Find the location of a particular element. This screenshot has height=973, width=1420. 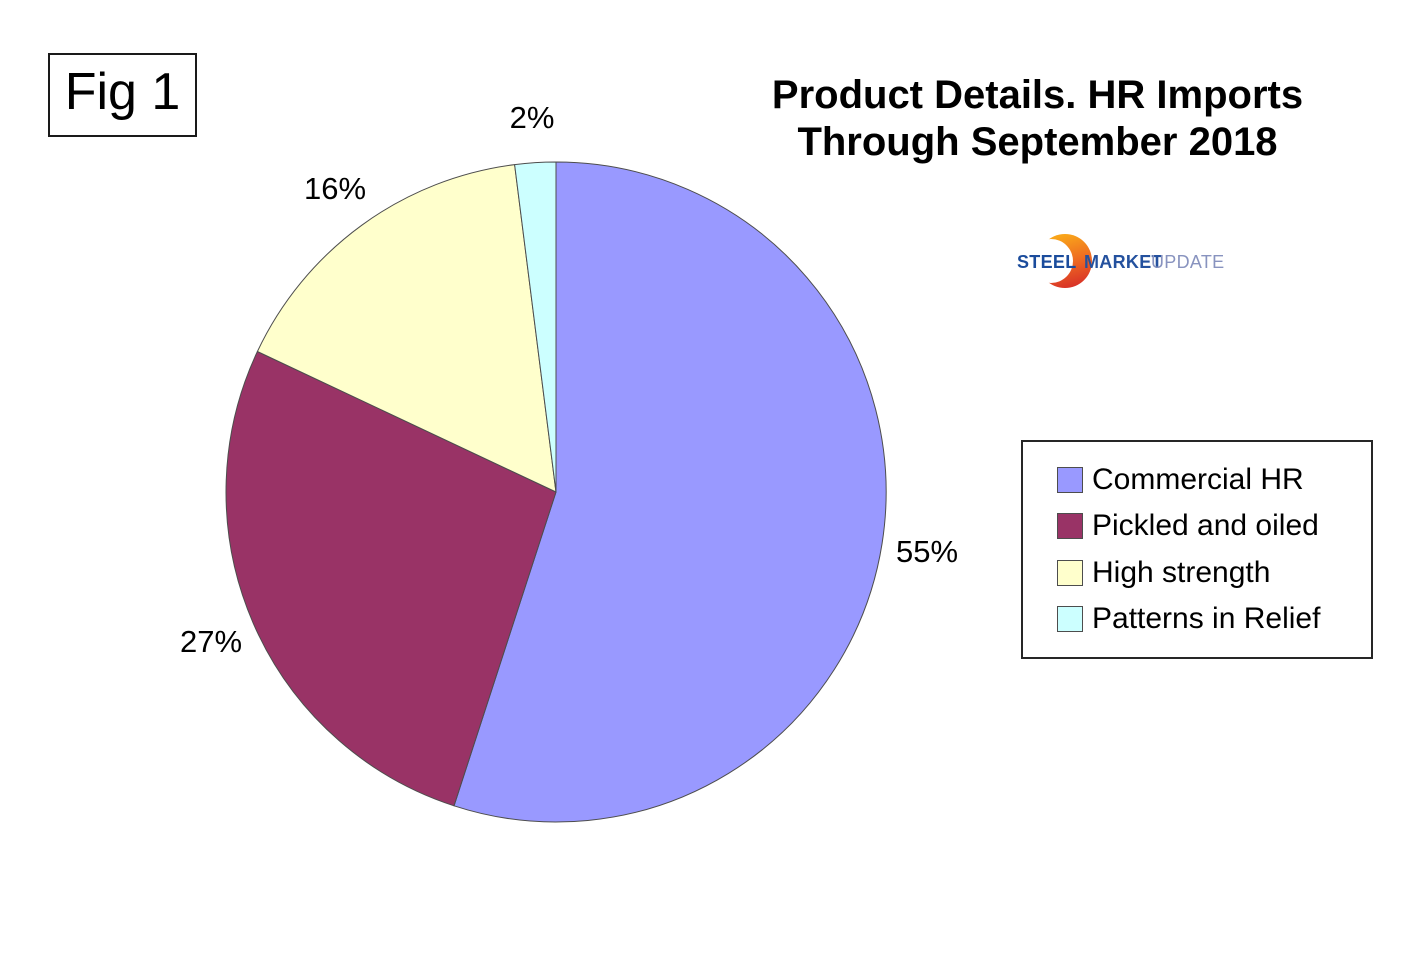

pie-data-label-pickled-and-oiled: 27% is located at coordinates (211, 641).